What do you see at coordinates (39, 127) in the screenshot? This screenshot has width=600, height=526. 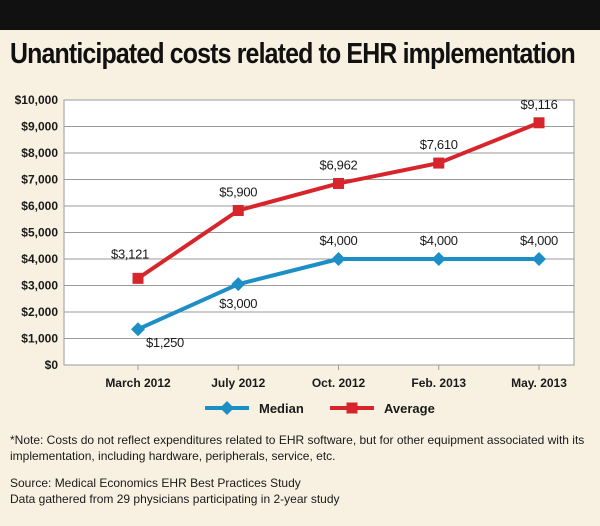 I see `y-tick-label: $9,000` at bounding box center [39, 127].